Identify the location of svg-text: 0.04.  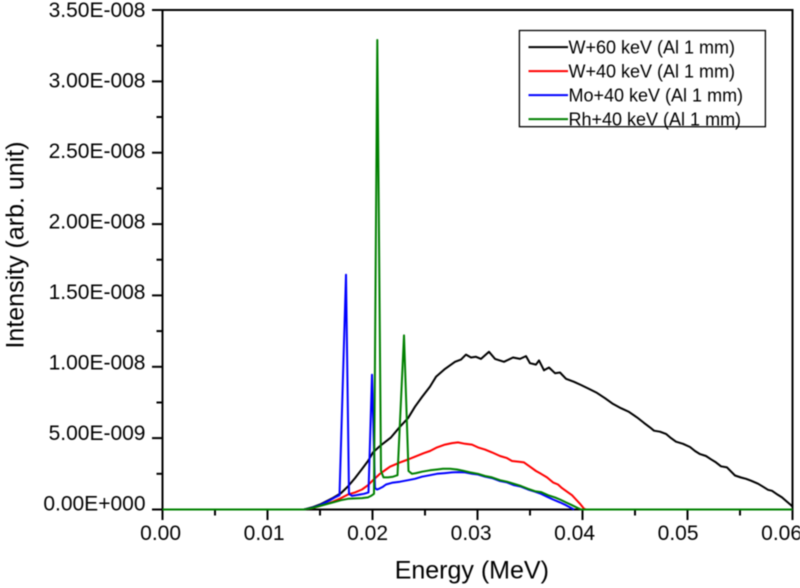
(574, 533).